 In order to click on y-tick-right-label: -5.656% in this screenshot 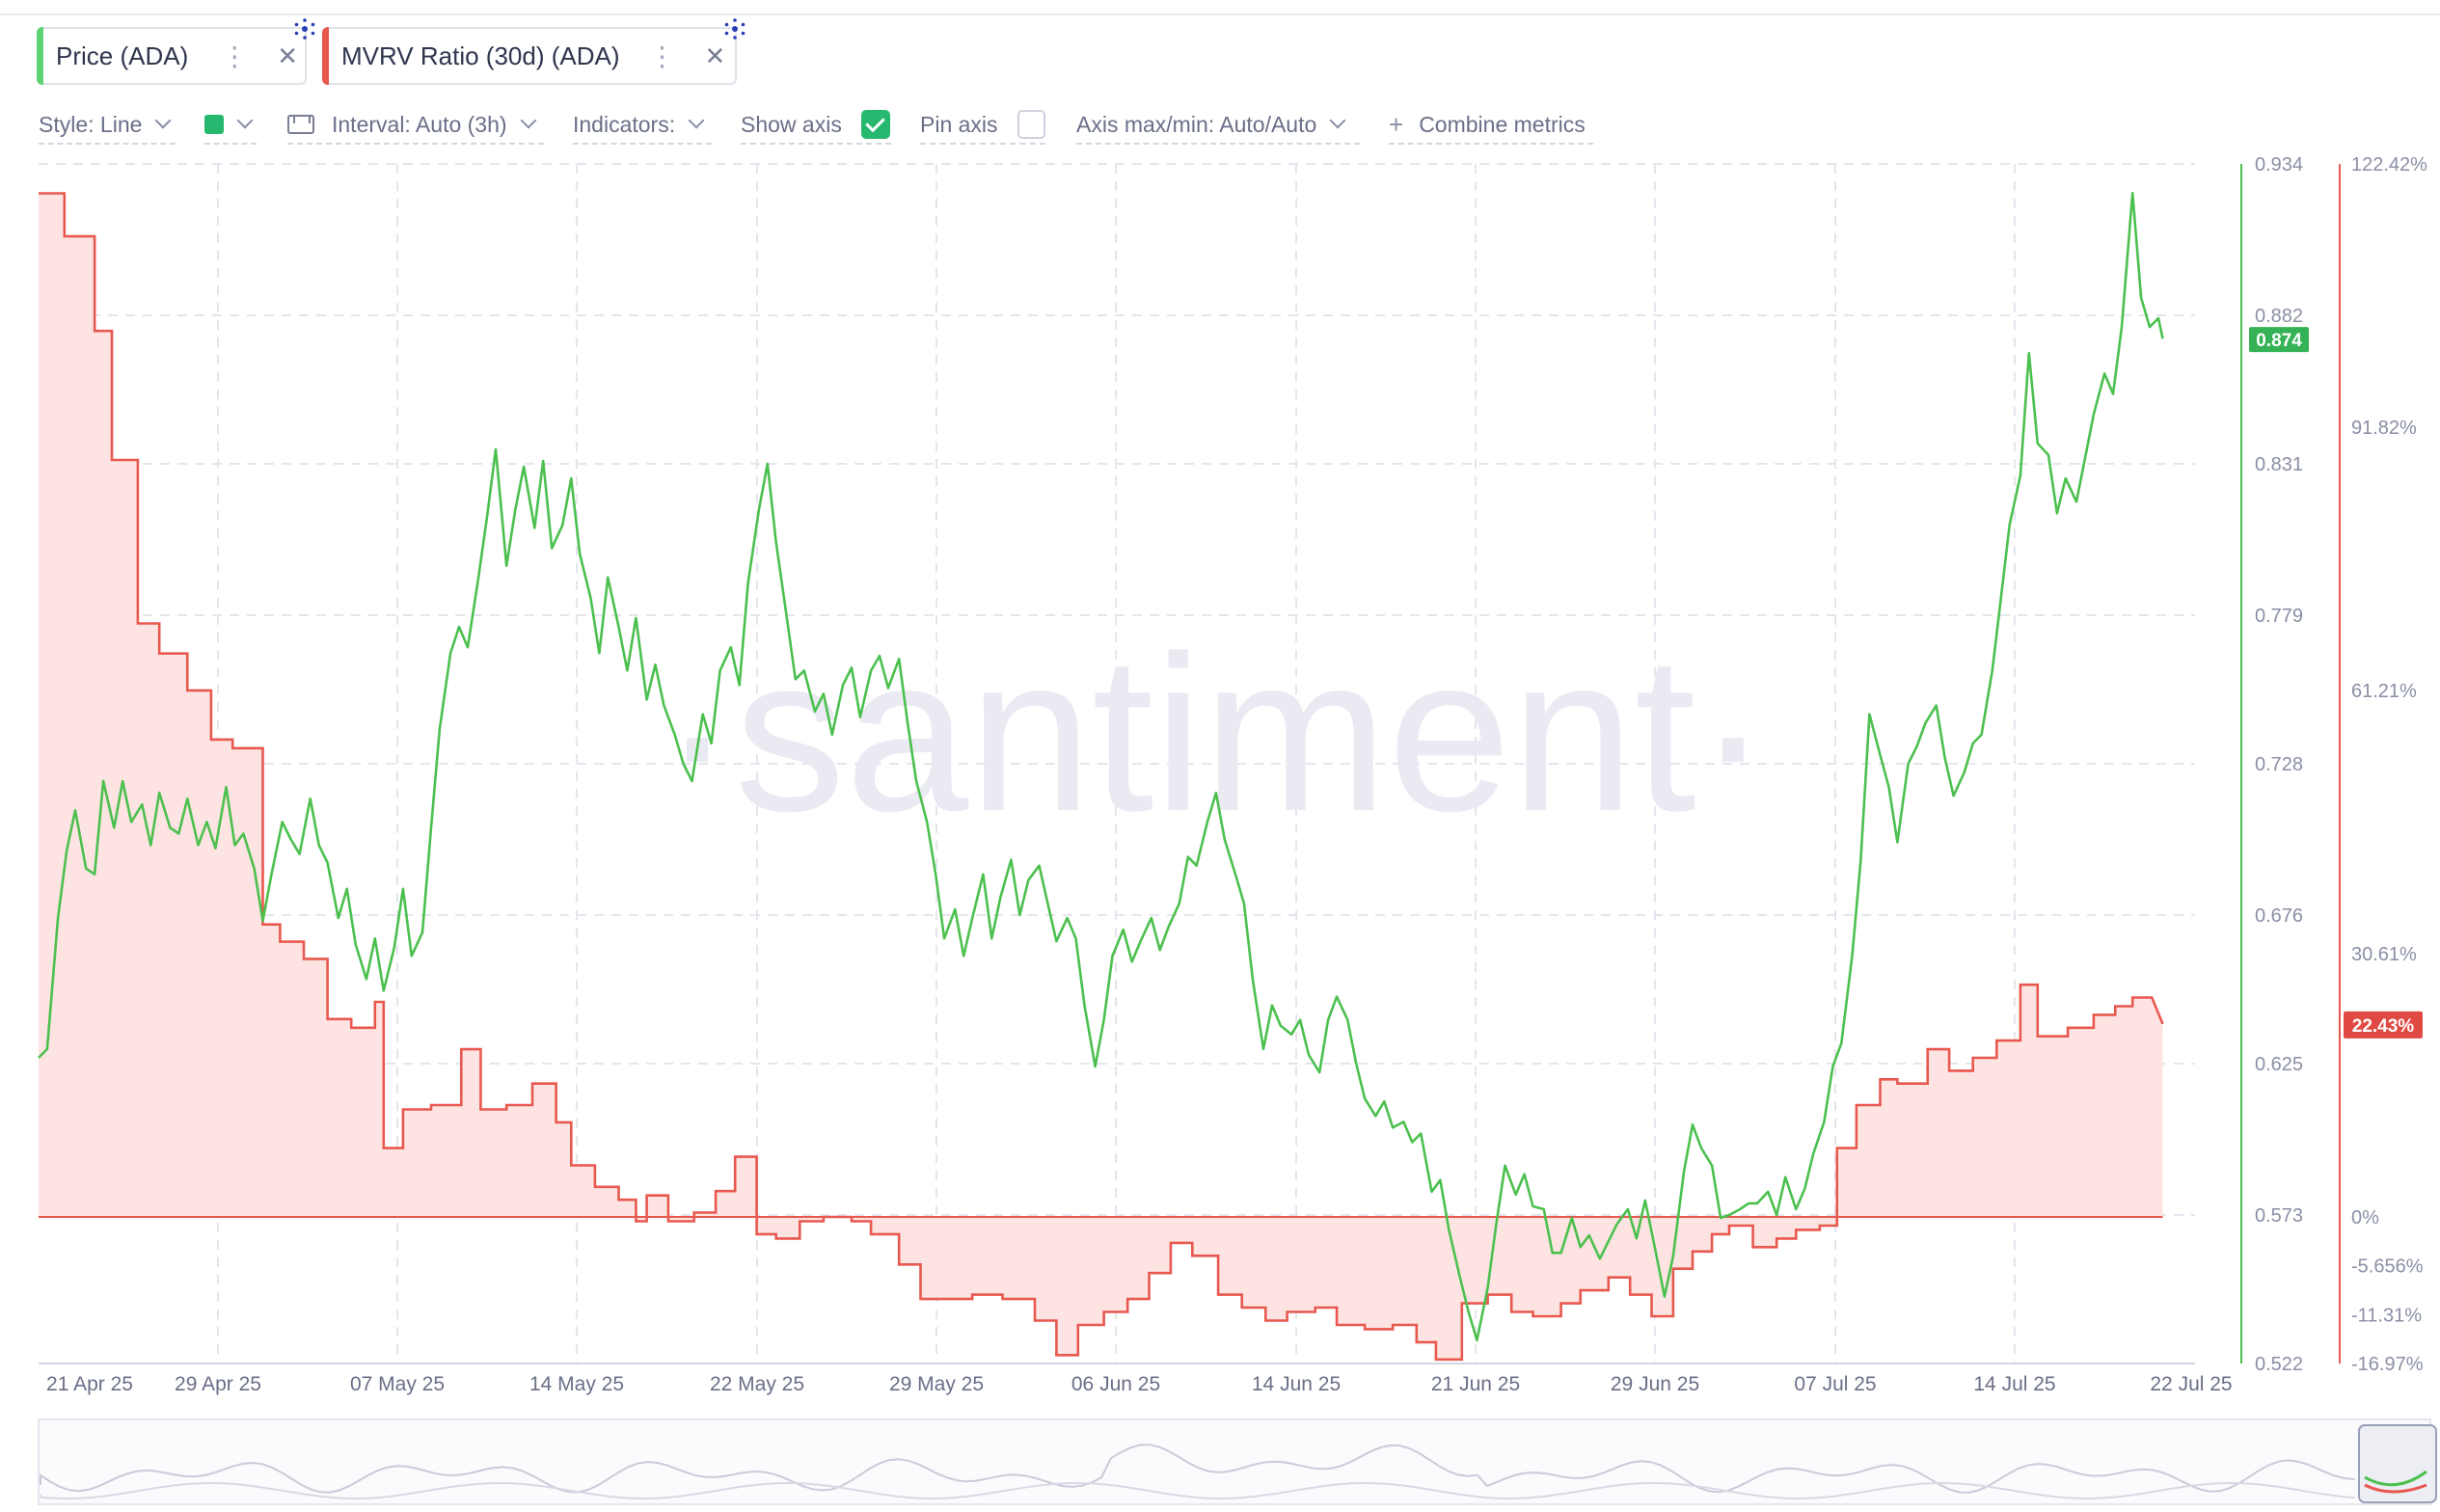, I will do `click(2387, 1267)`.